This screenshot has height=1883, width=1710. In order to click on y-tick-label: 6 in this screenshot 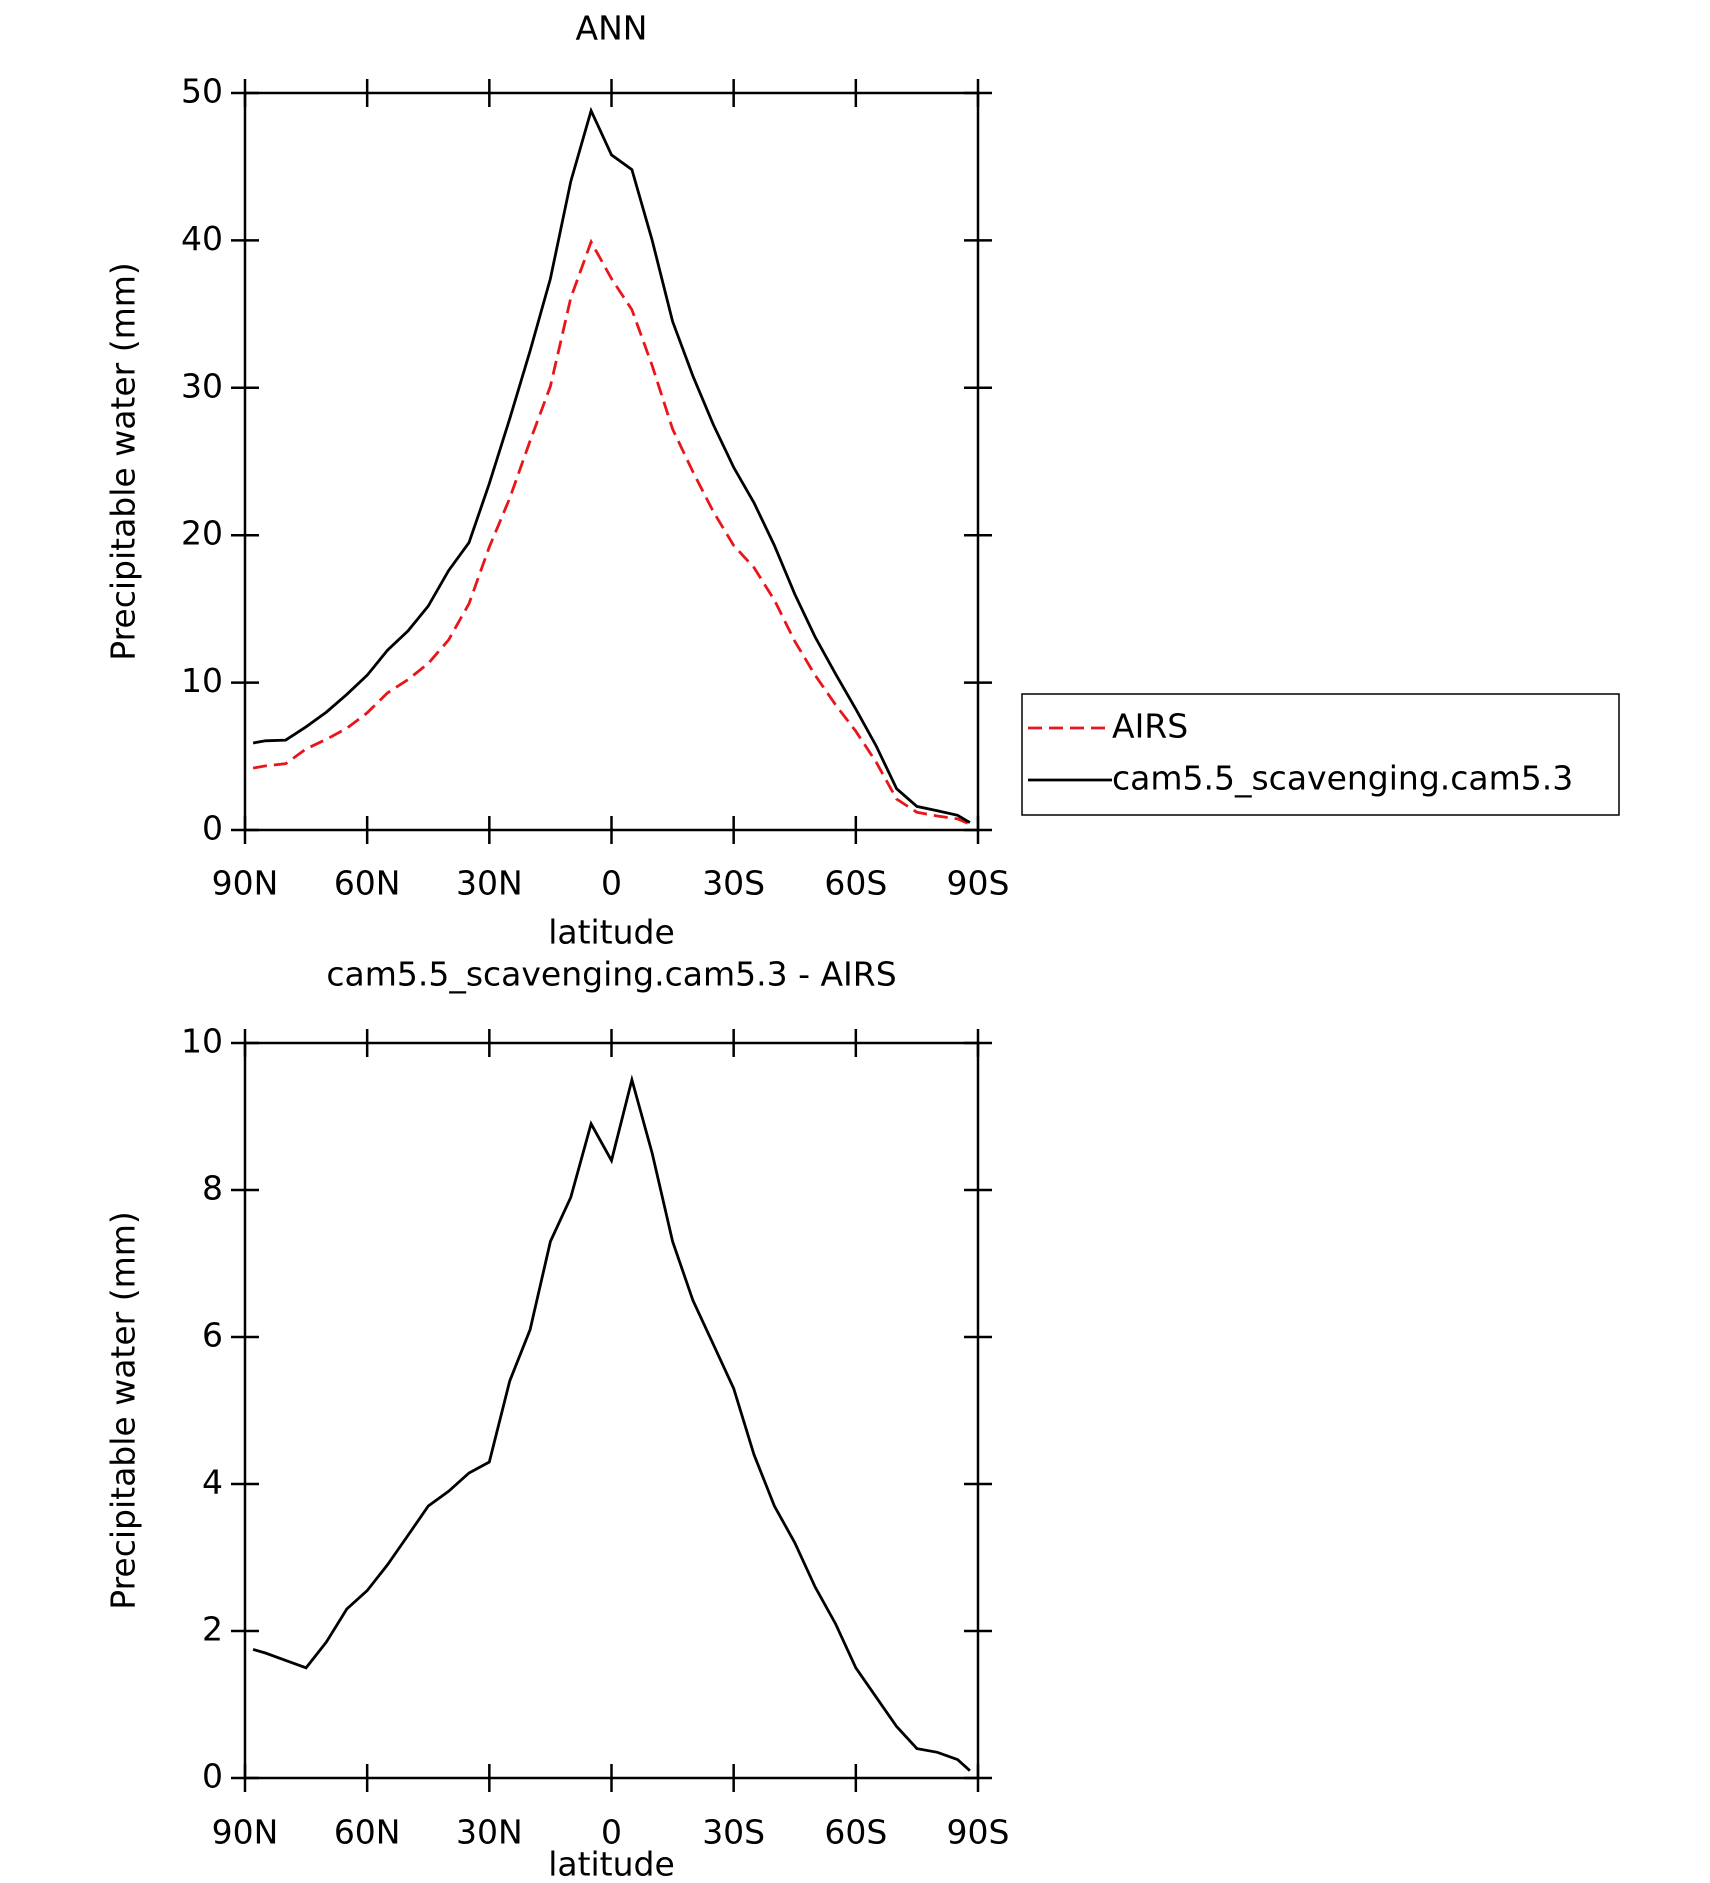, I will do `click(212, 1335)`.